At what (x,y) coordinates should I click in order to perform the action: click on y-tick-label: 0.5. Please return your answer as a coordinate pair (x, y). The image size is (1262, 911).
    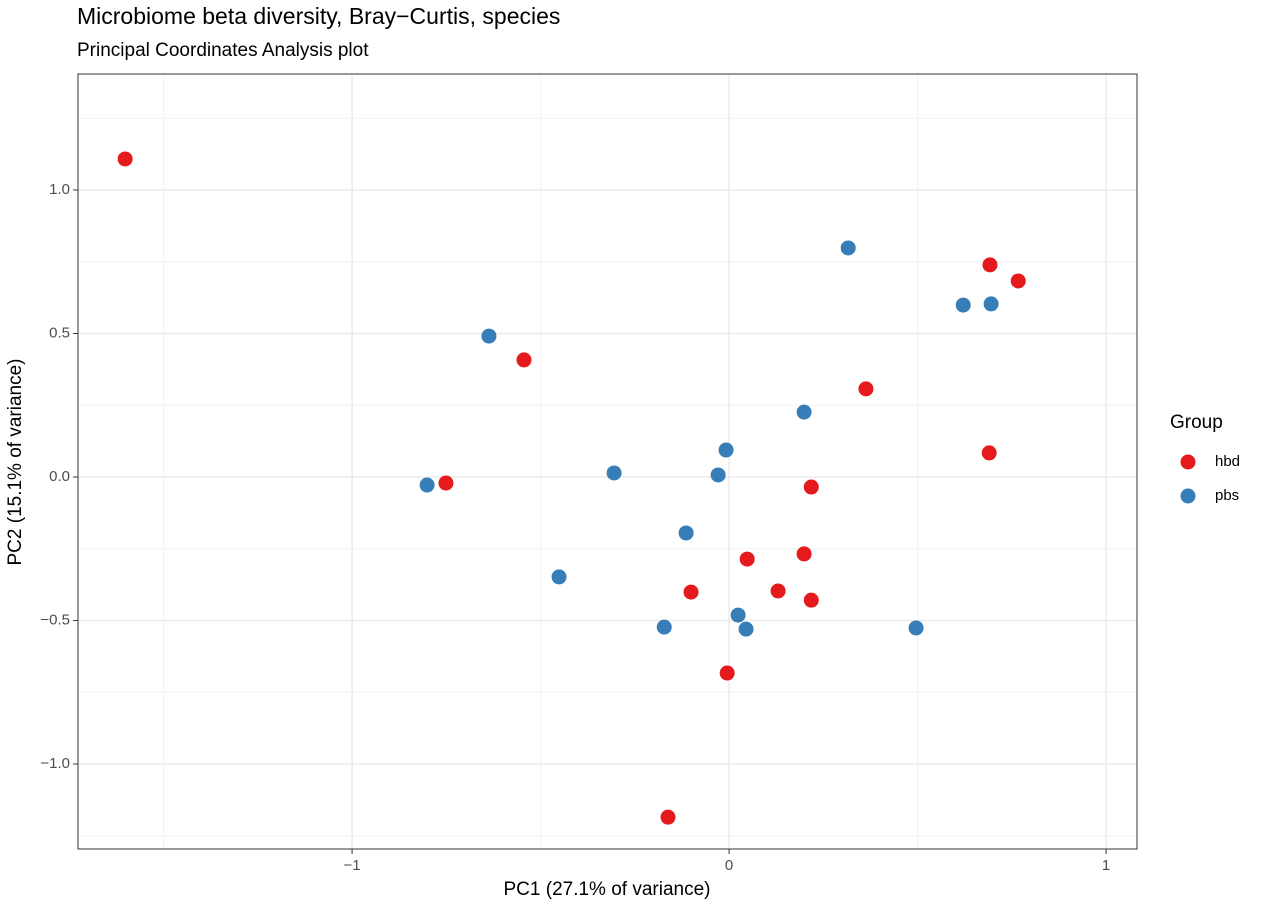
    Looking at the image, I should click on (59, 332).